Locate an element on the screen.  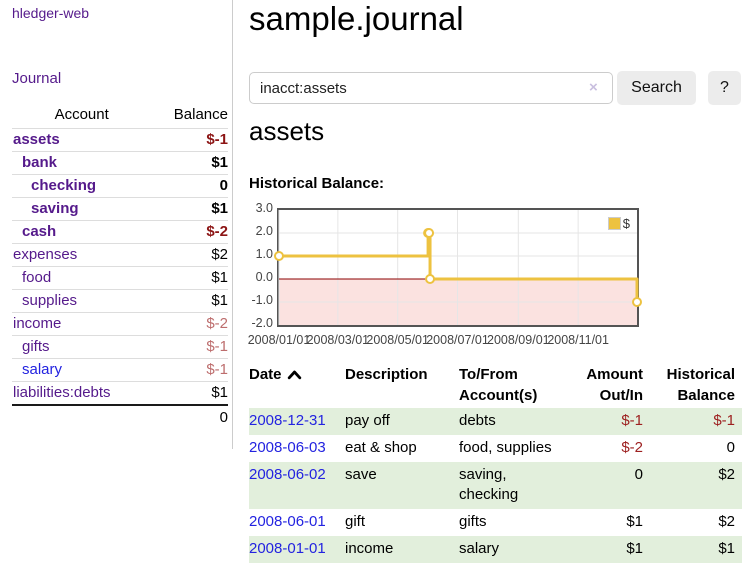
register-col-accounts: To/From Account(s) is located at coordinates (498, 385).